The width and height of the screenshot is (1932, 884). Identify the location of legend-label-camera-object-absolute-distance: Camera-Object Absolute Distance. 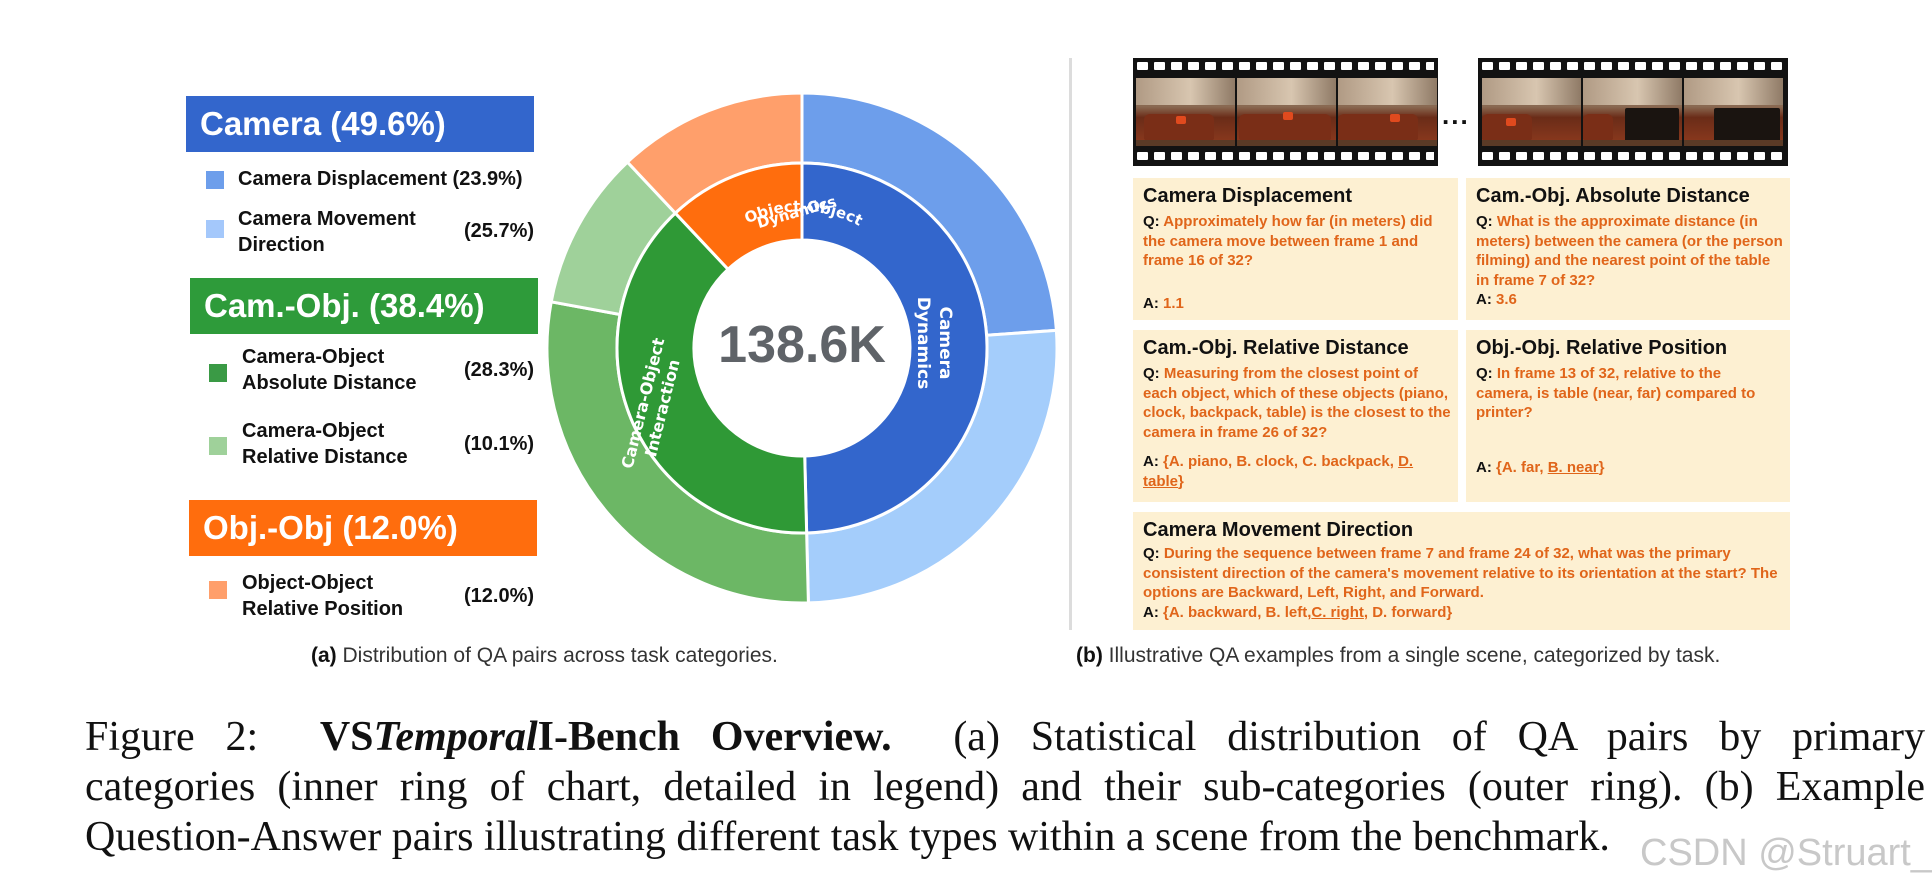
(329, 370).